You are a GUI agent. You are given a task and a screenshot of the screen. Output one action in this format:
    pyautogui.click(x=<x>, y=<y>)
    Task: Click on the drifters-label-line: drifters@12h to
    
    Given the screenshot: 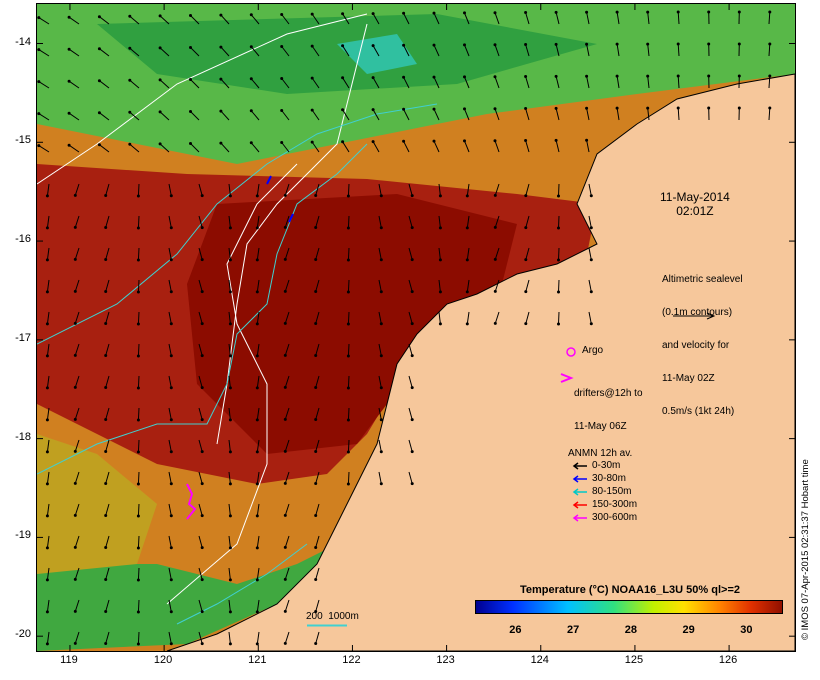 What is the action you would take?
    pyautogui.click(x=608, y=393)
    